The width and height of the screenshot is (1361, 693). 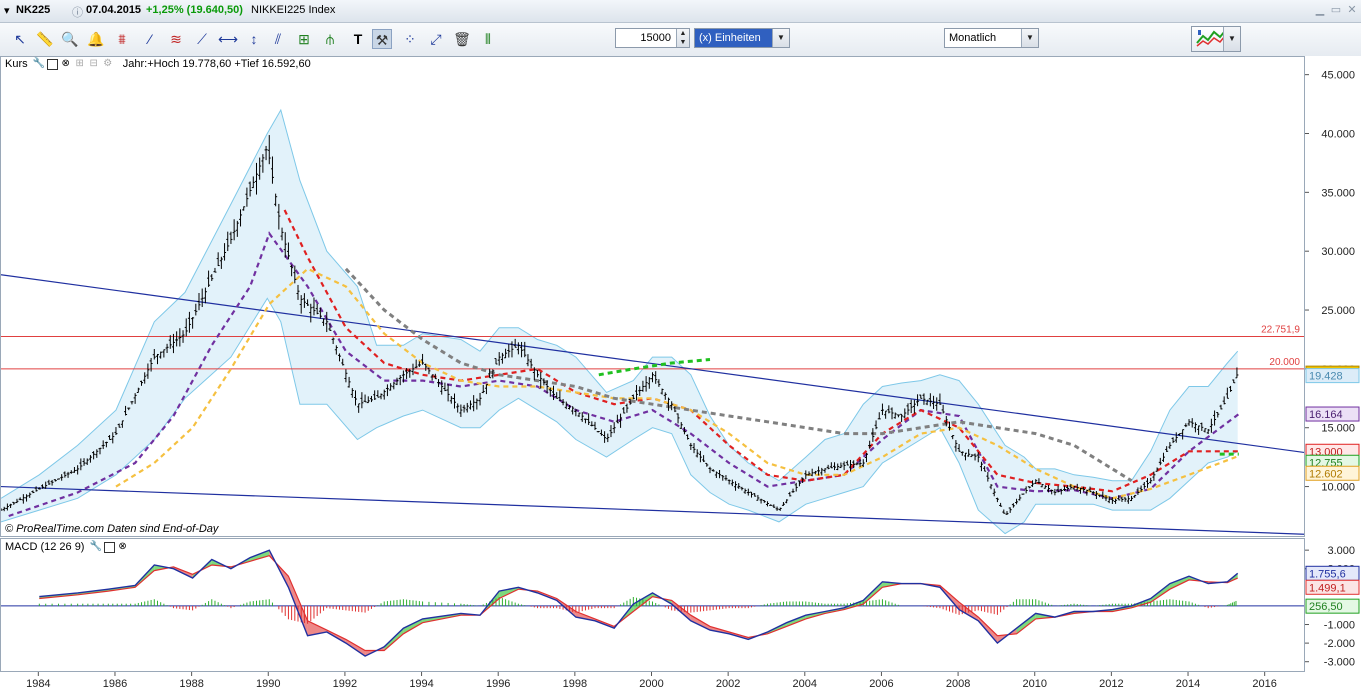 What do you see at coordinates (278, 39) in the screenshot?
I see `parallel-icon: ⫽` at bounding box center [278, 39].